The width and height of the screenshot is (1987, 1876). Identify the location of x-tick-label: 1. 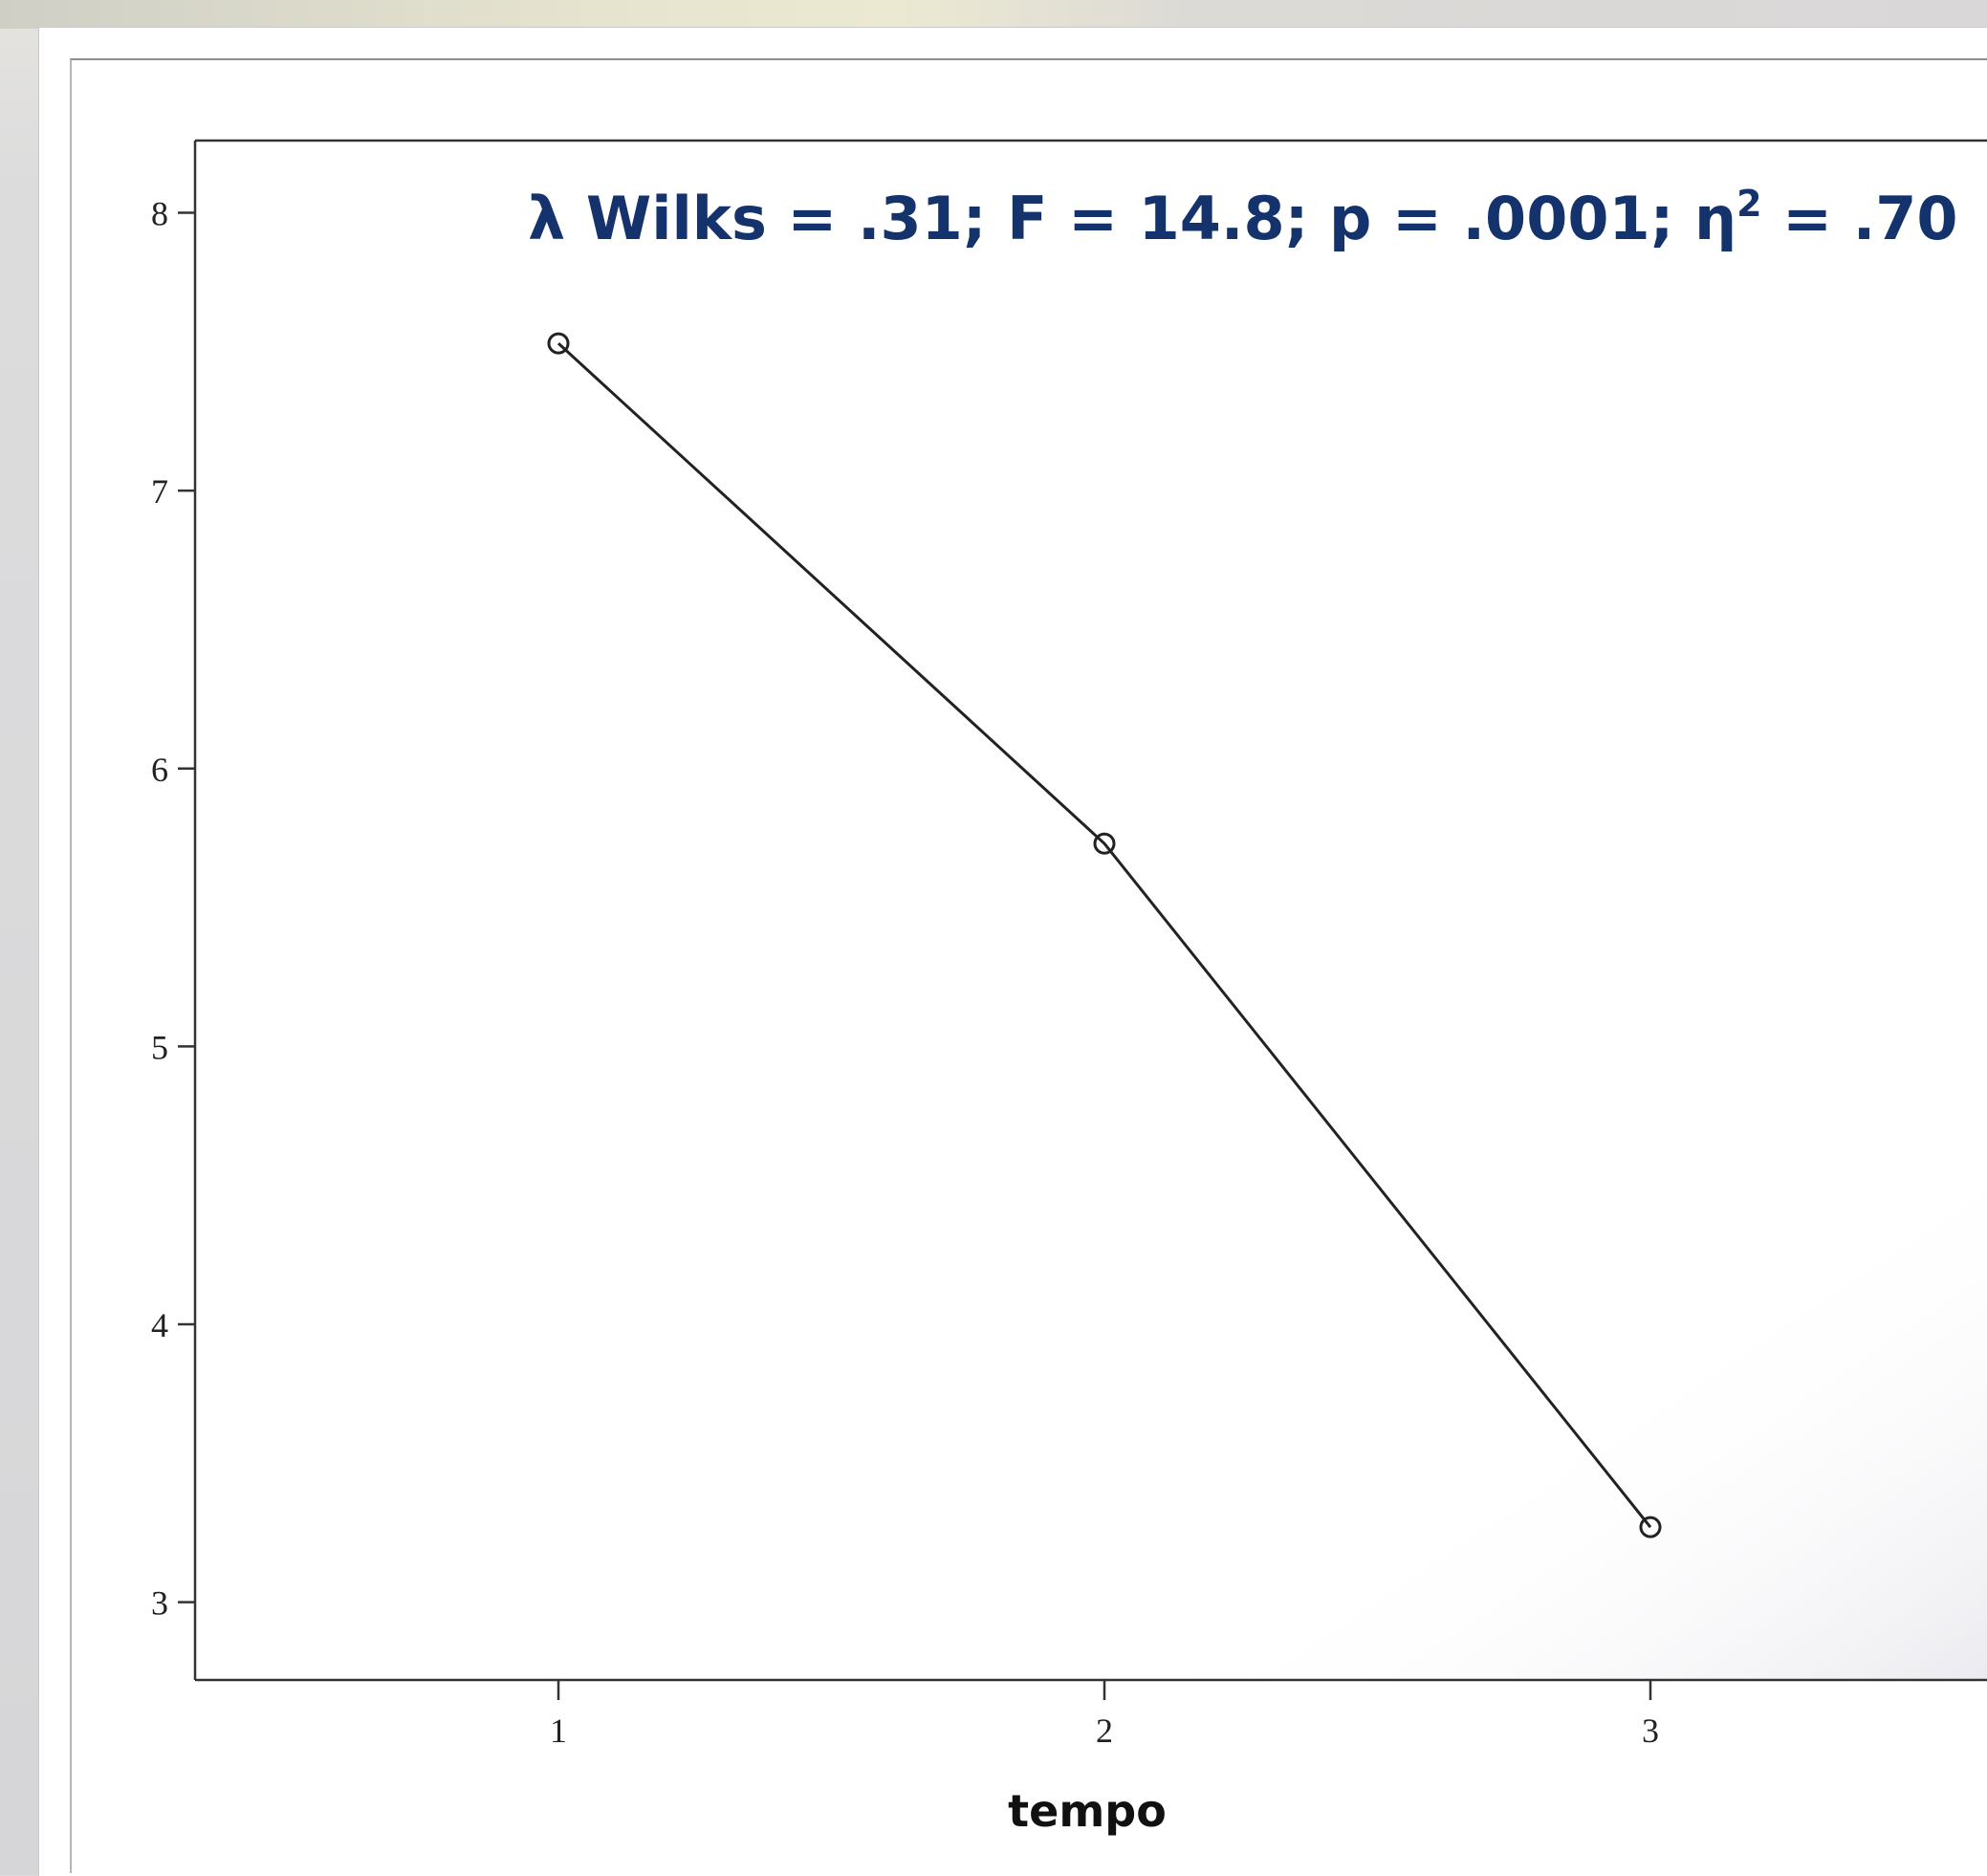
(558, 1731).